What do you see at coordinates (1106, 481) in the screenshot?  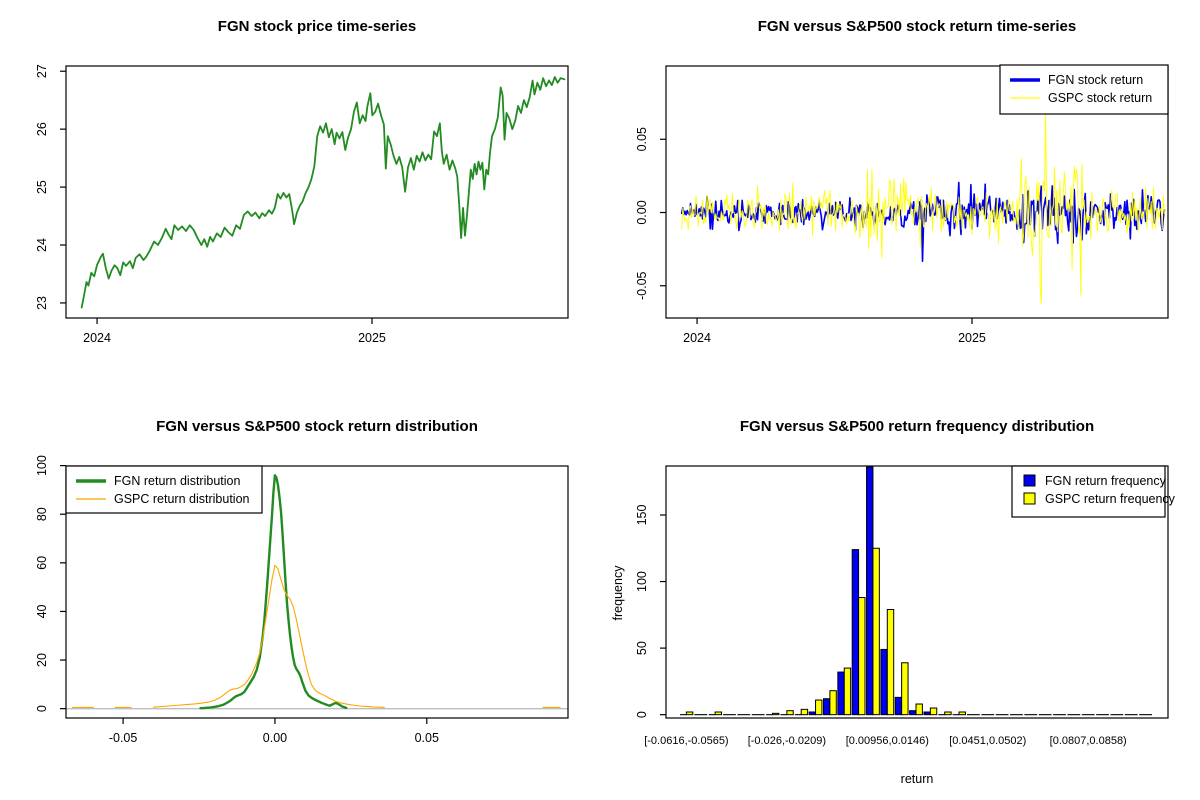 I see `svg-text: FGN return frequency` at bounding box center [1106, 481].